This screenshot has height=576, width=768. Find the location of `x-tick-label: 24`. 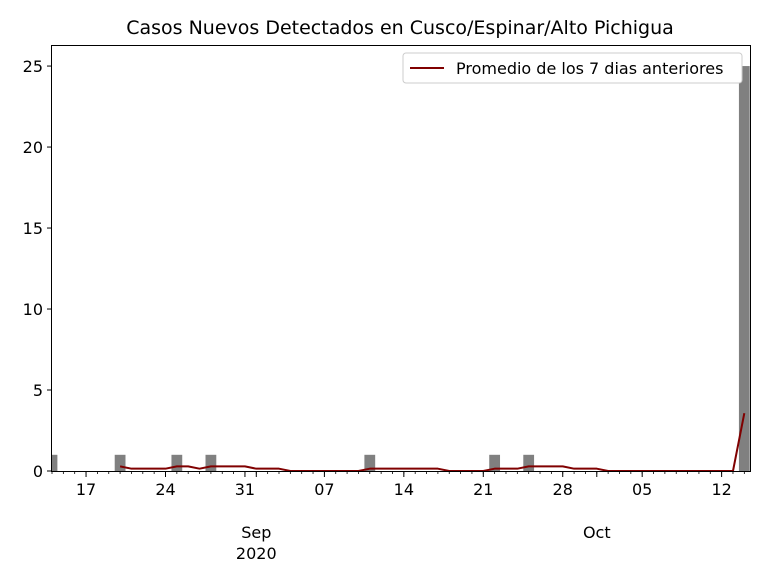

x-tick-label: 24 is located at coordinates (165, 489).